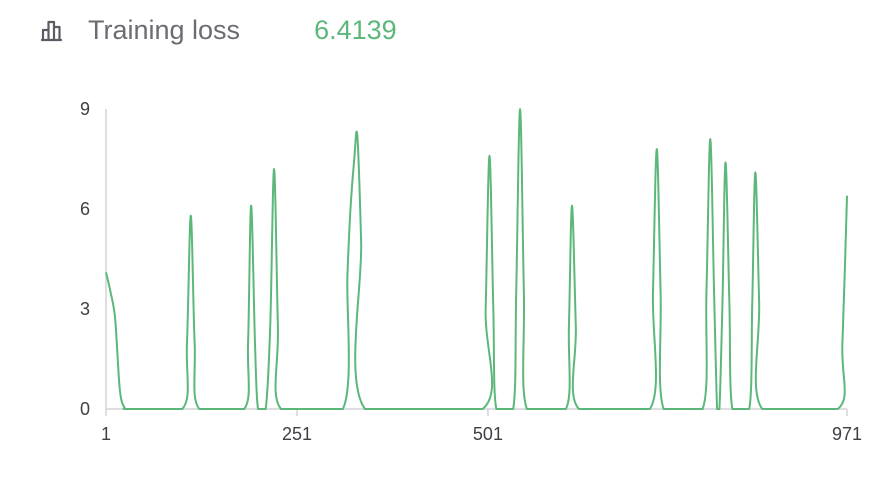  What do you see at coordinates (85, 209) in the screenshot?
I see `y-tick-label: 6` at bounding box center [85, 209].